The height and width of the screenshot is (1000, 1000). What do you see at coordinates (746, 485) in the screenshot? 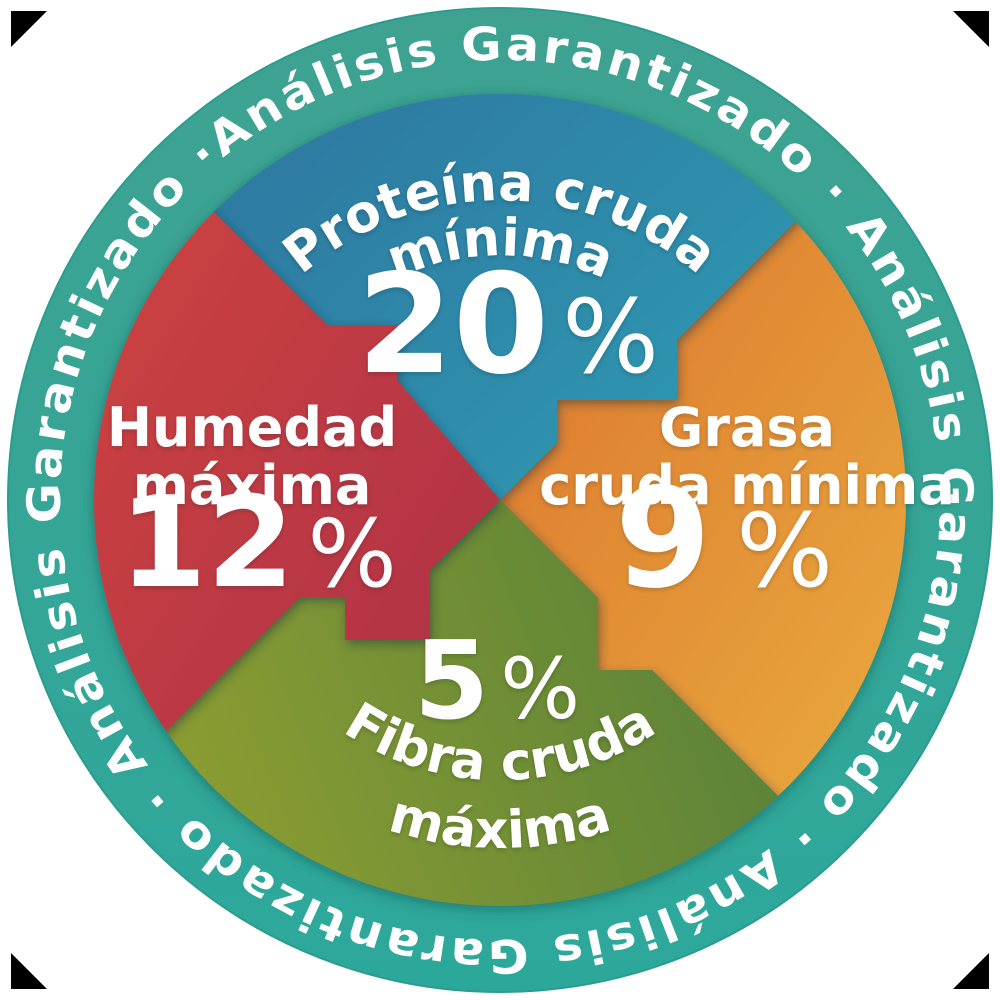
I see `grasa-label-line2: cruda mínima` at bounding box center [746, 485].